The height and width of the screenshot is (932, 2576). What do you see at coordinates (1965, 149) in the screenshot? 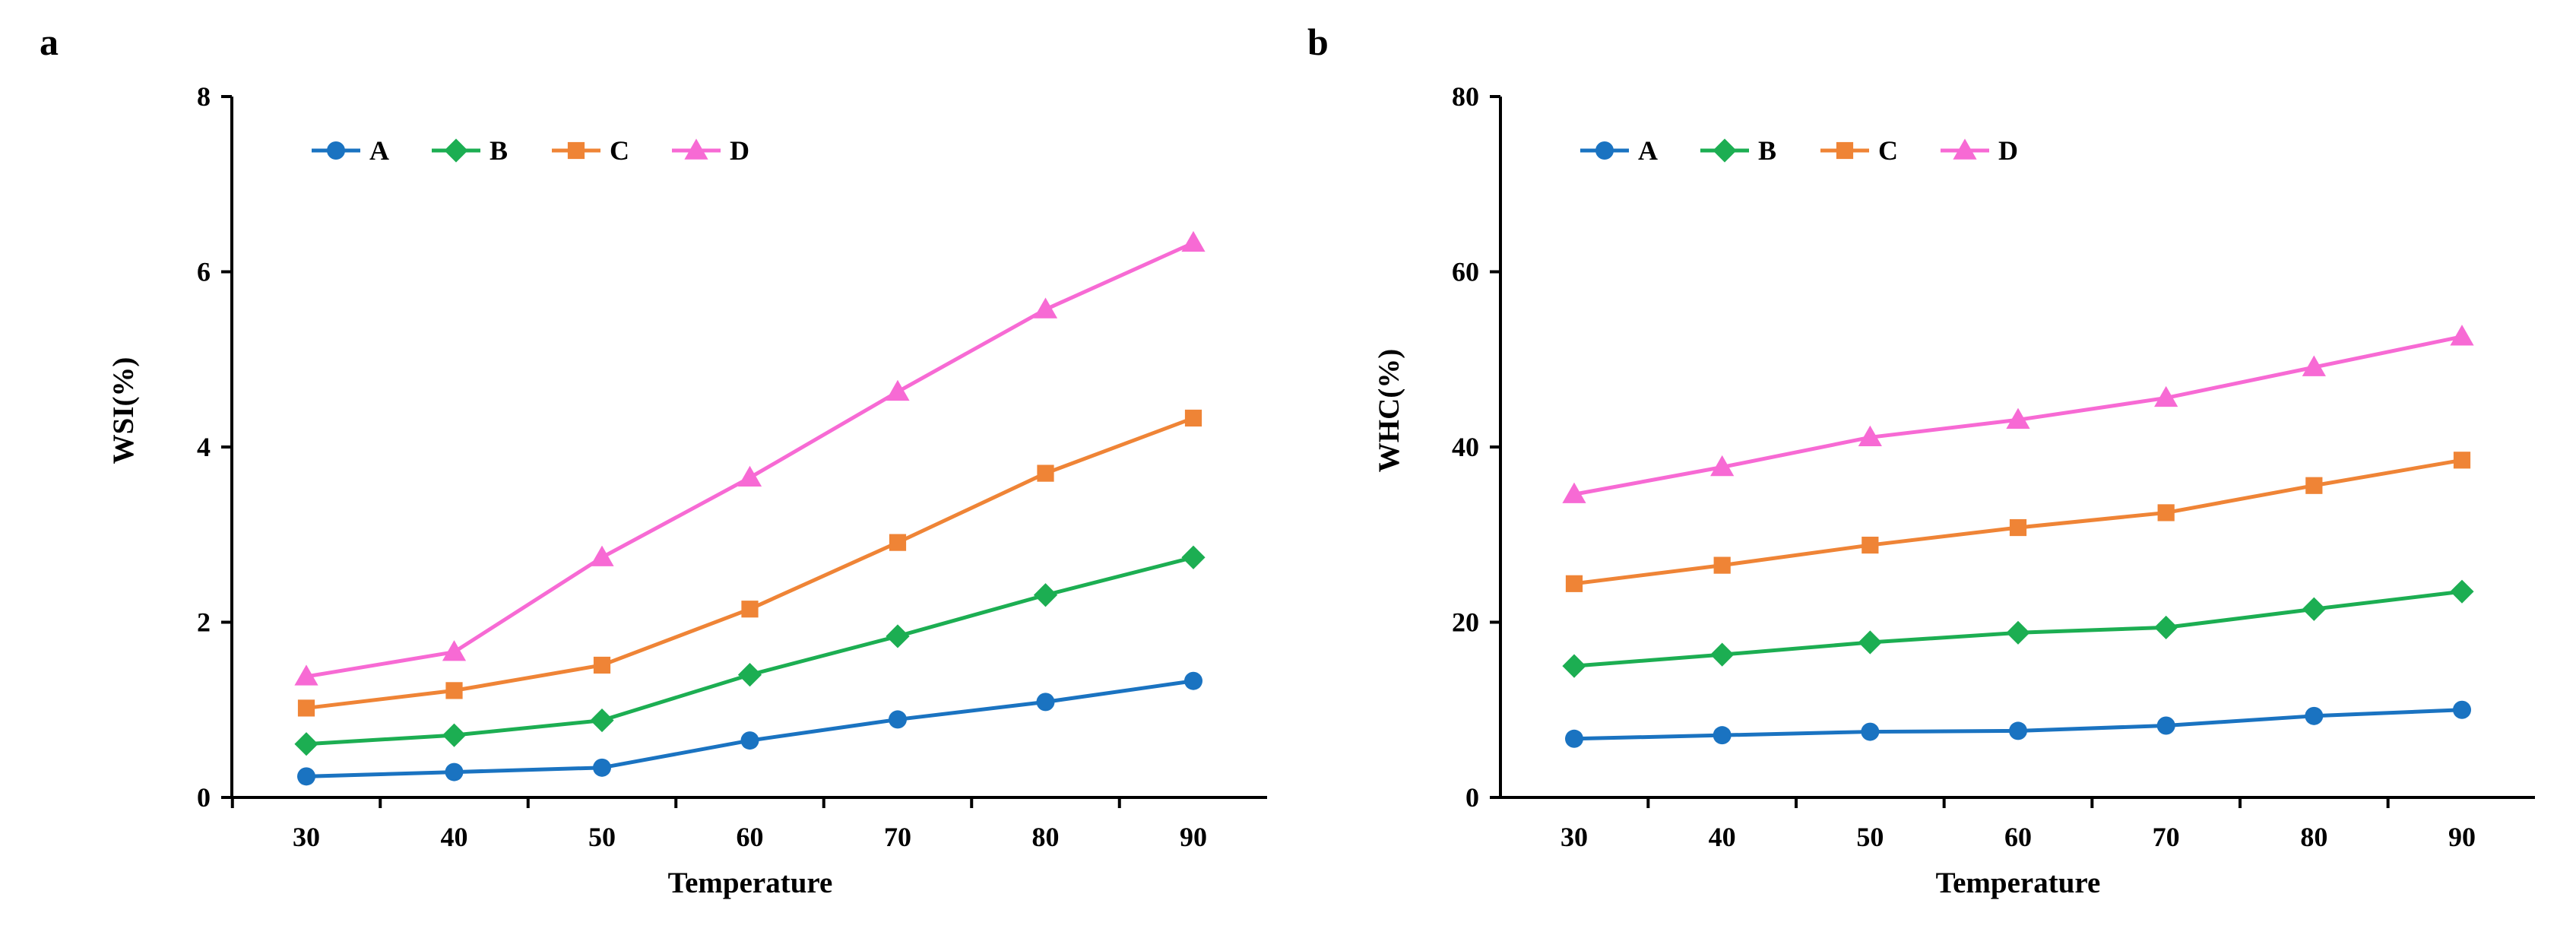
I see `legend-marker-b-d` at bounding box center [1965, 149].